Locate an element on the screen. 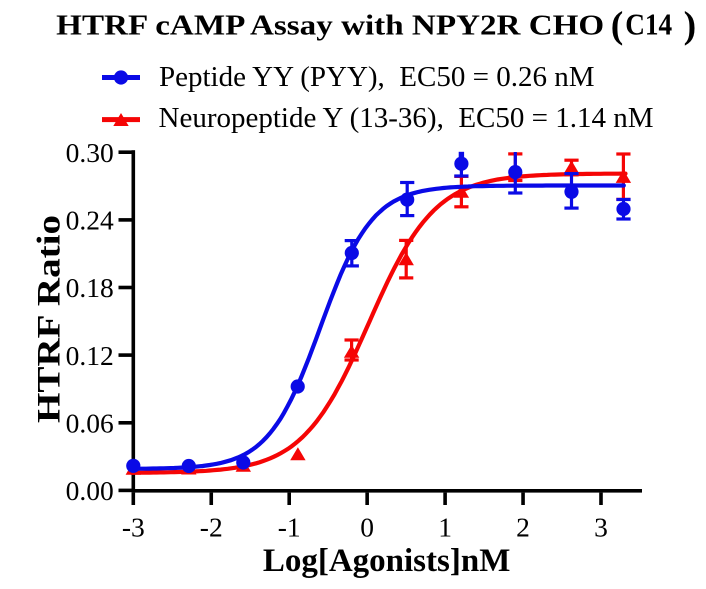 The width and height of the screenshot is (706, 589). svg-text: -3 is located at coordinates (133, 527).